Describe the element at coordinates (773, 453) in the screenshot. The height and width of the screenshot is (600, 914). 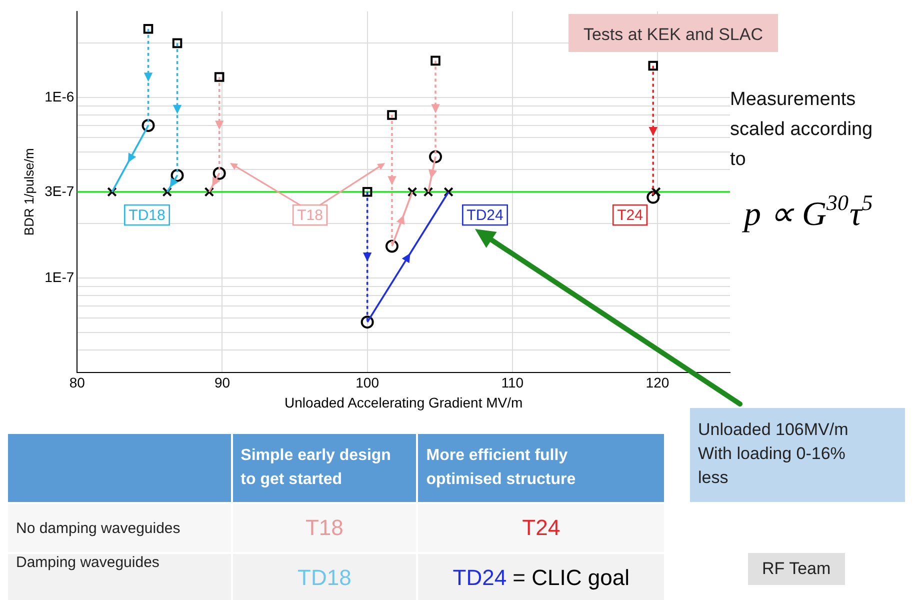
I see `text: Unloaded 106MV/m With loading 0-16% less` at that location.